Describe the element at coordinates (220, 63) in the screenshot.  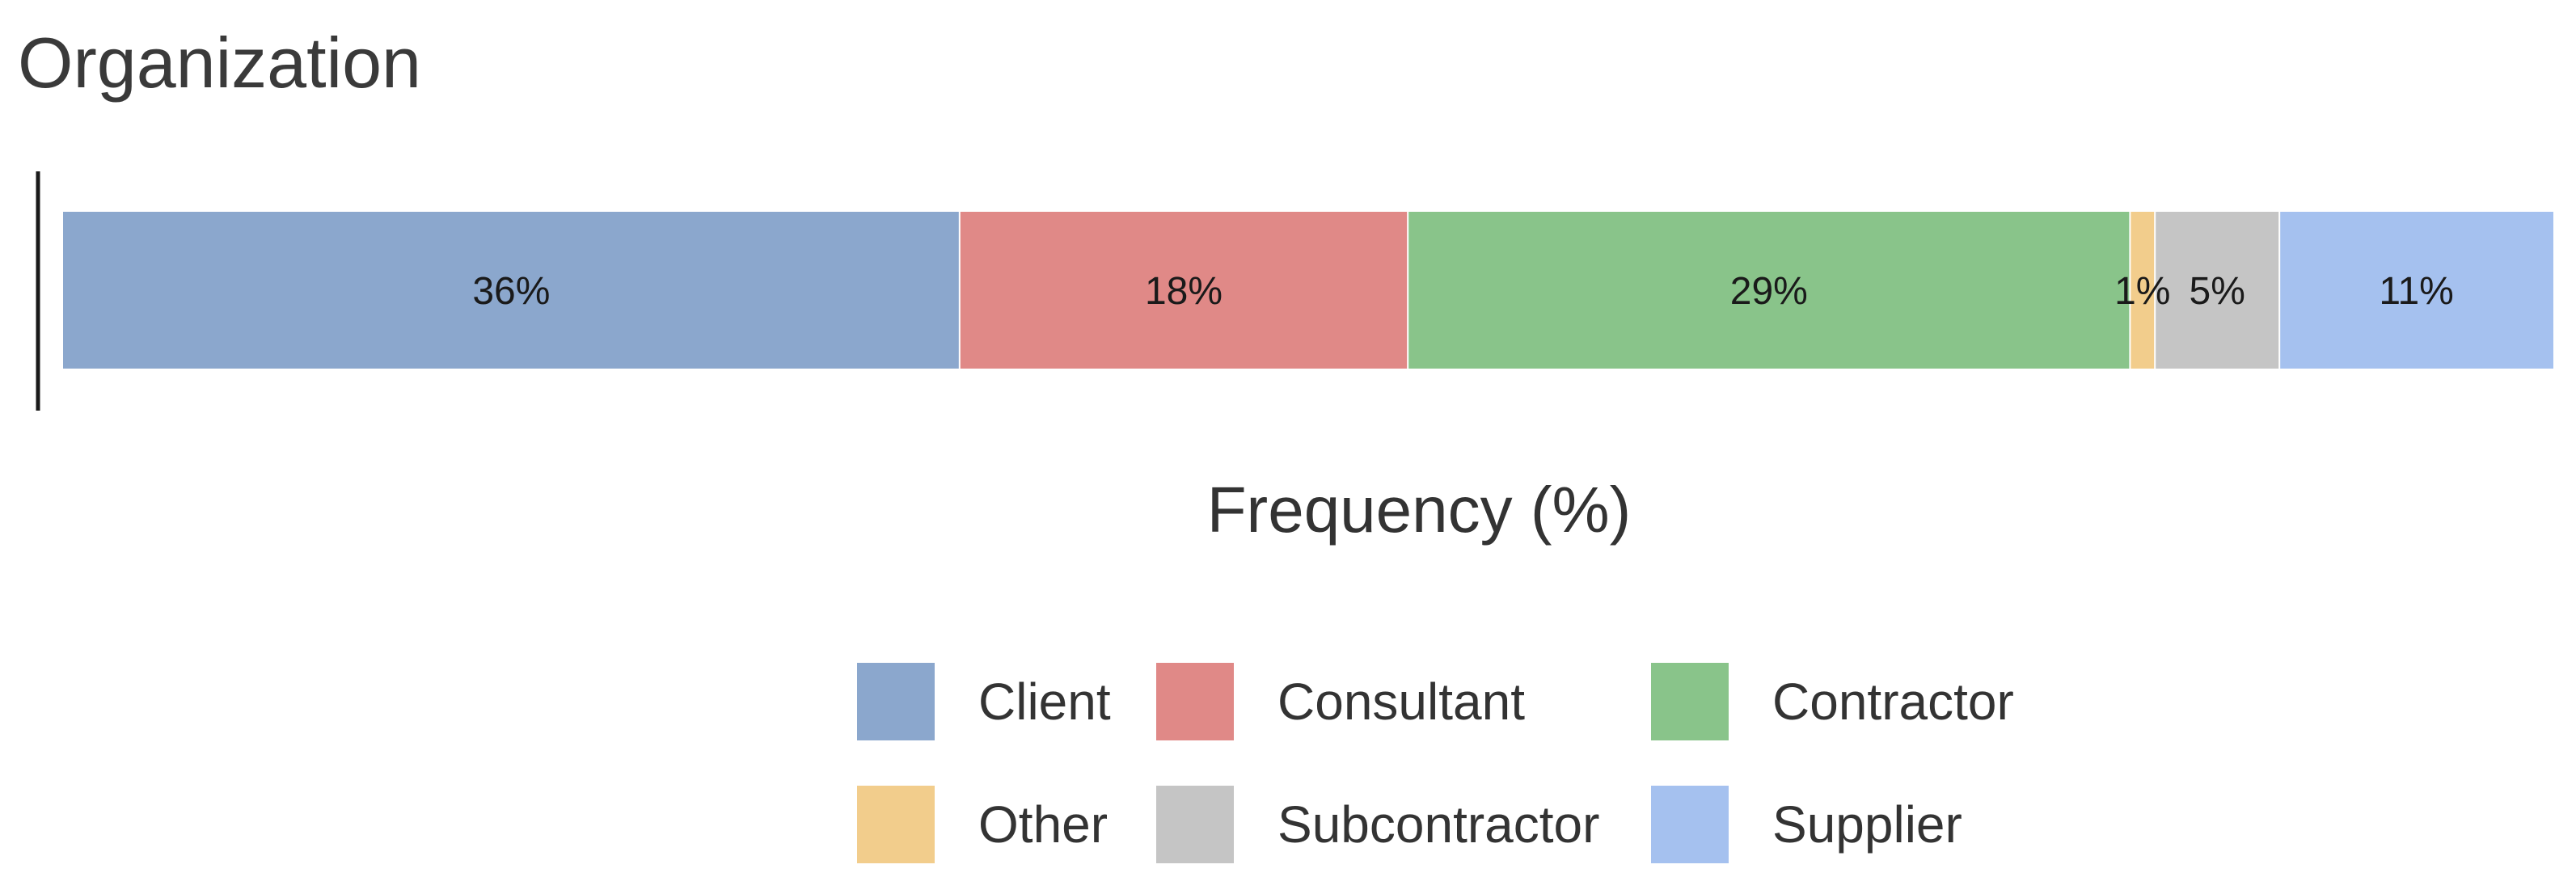
I see `chart-title: Organization` at that location.